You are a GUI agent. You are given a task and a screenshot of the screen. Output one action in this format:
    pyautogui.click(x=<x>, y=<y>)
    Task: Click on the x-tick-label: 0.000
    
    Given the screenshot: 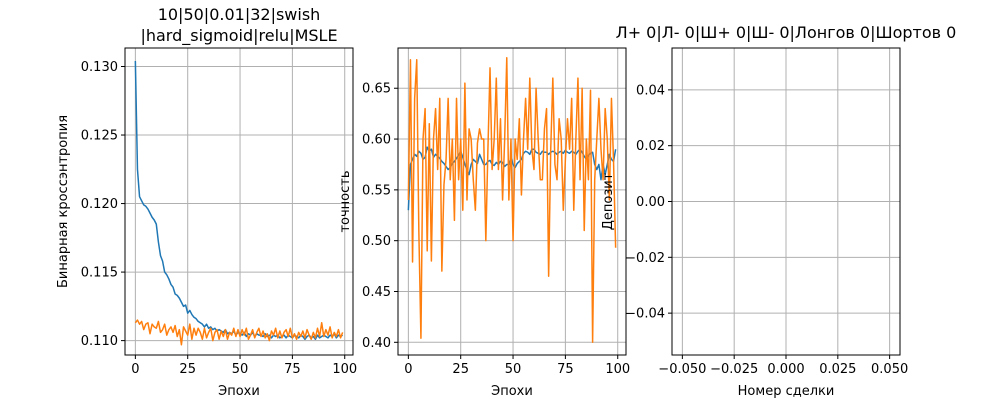 What is the action you would take?
    pyautogui.click(x=785, y=369)
    